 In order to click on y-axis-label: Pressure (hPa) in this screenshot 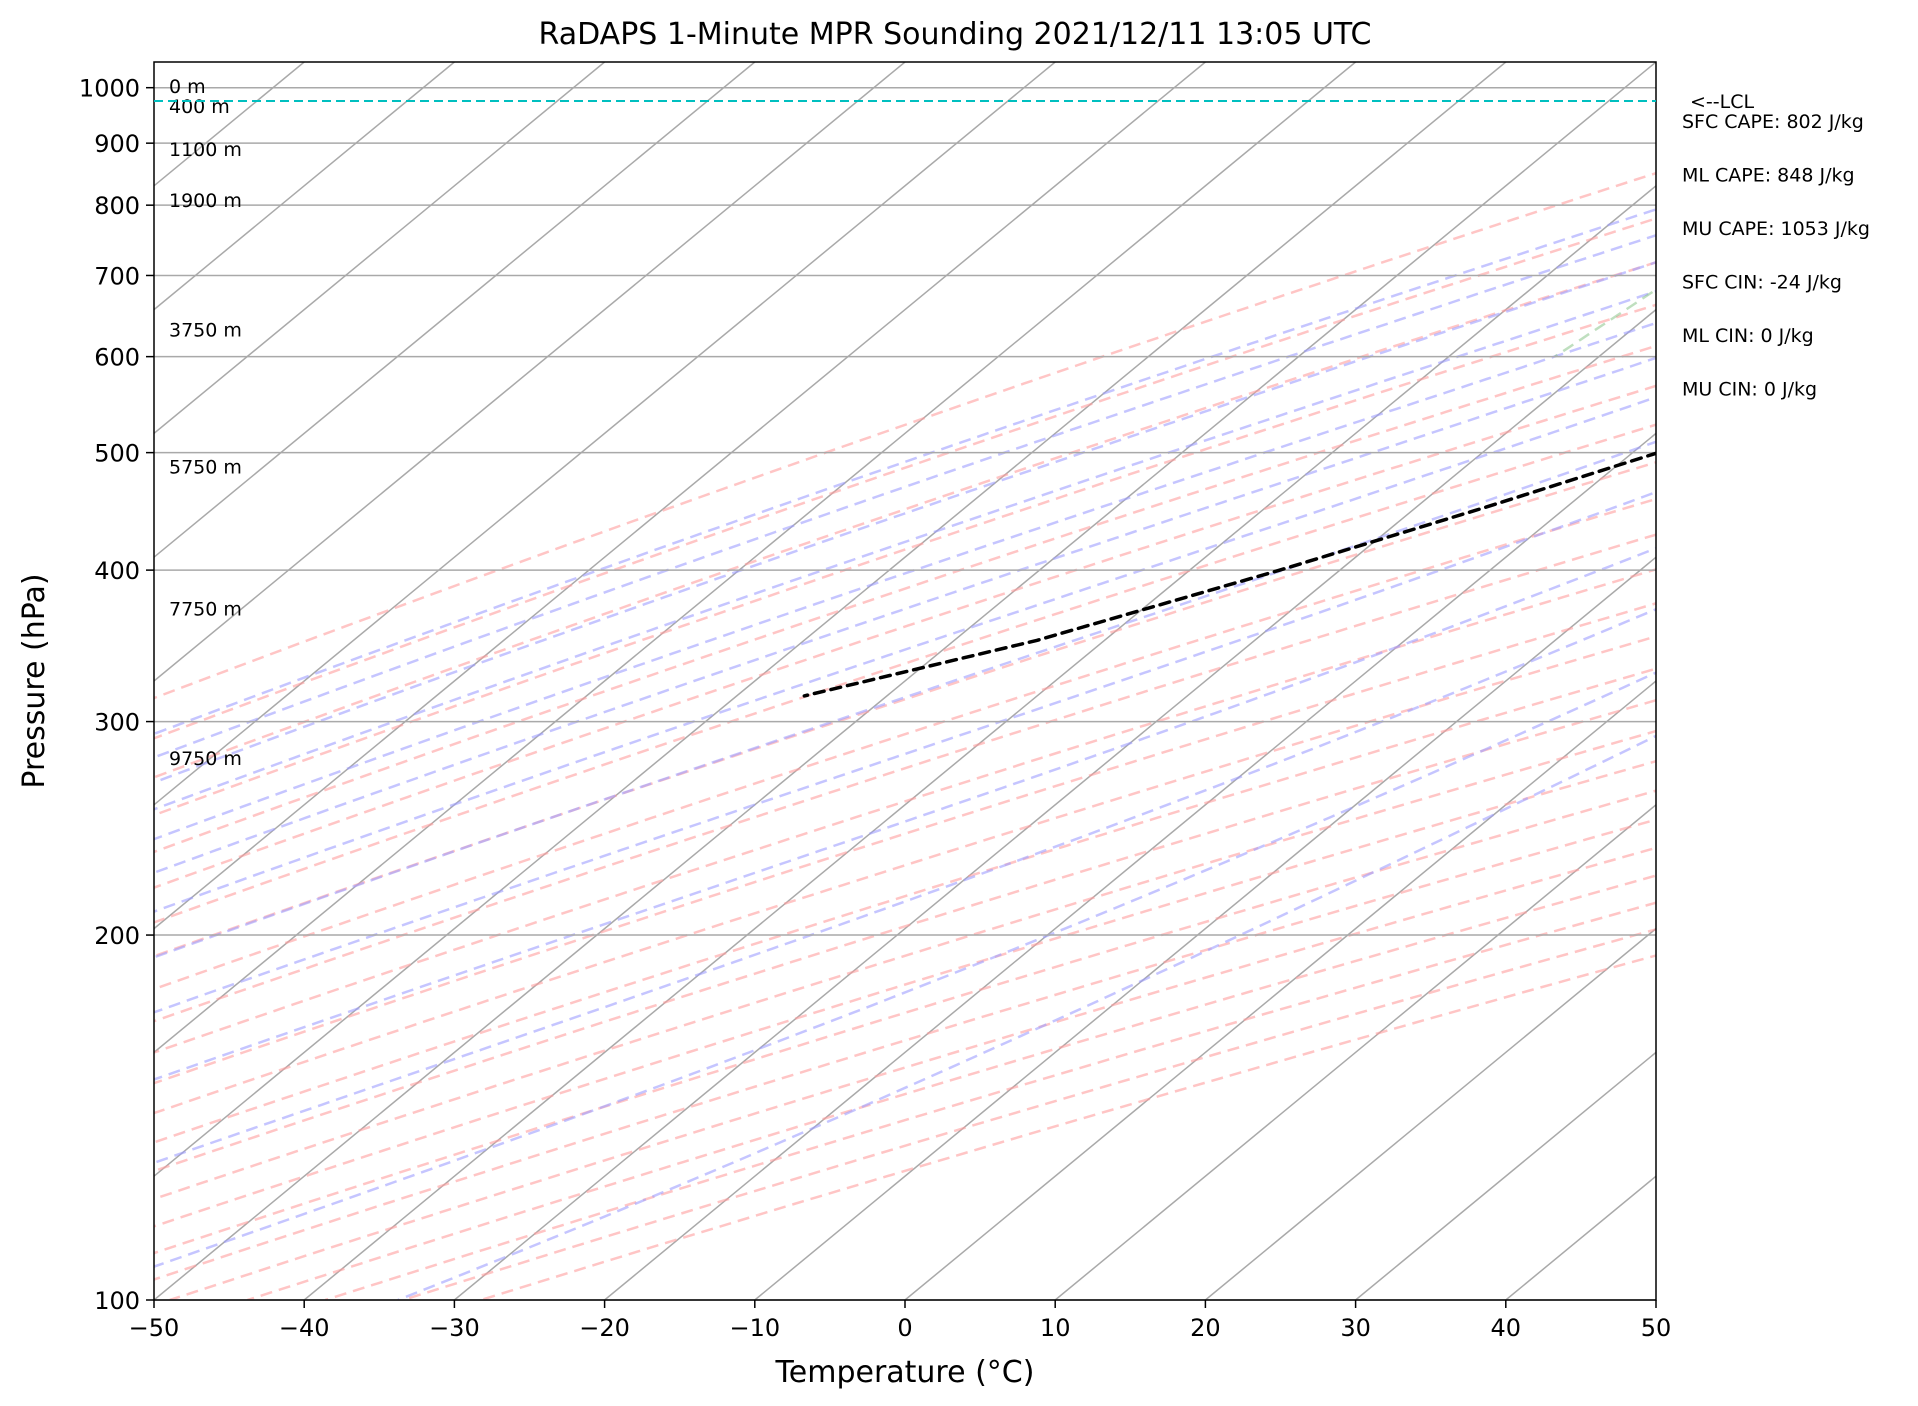, I will do `click(34, 680)`.